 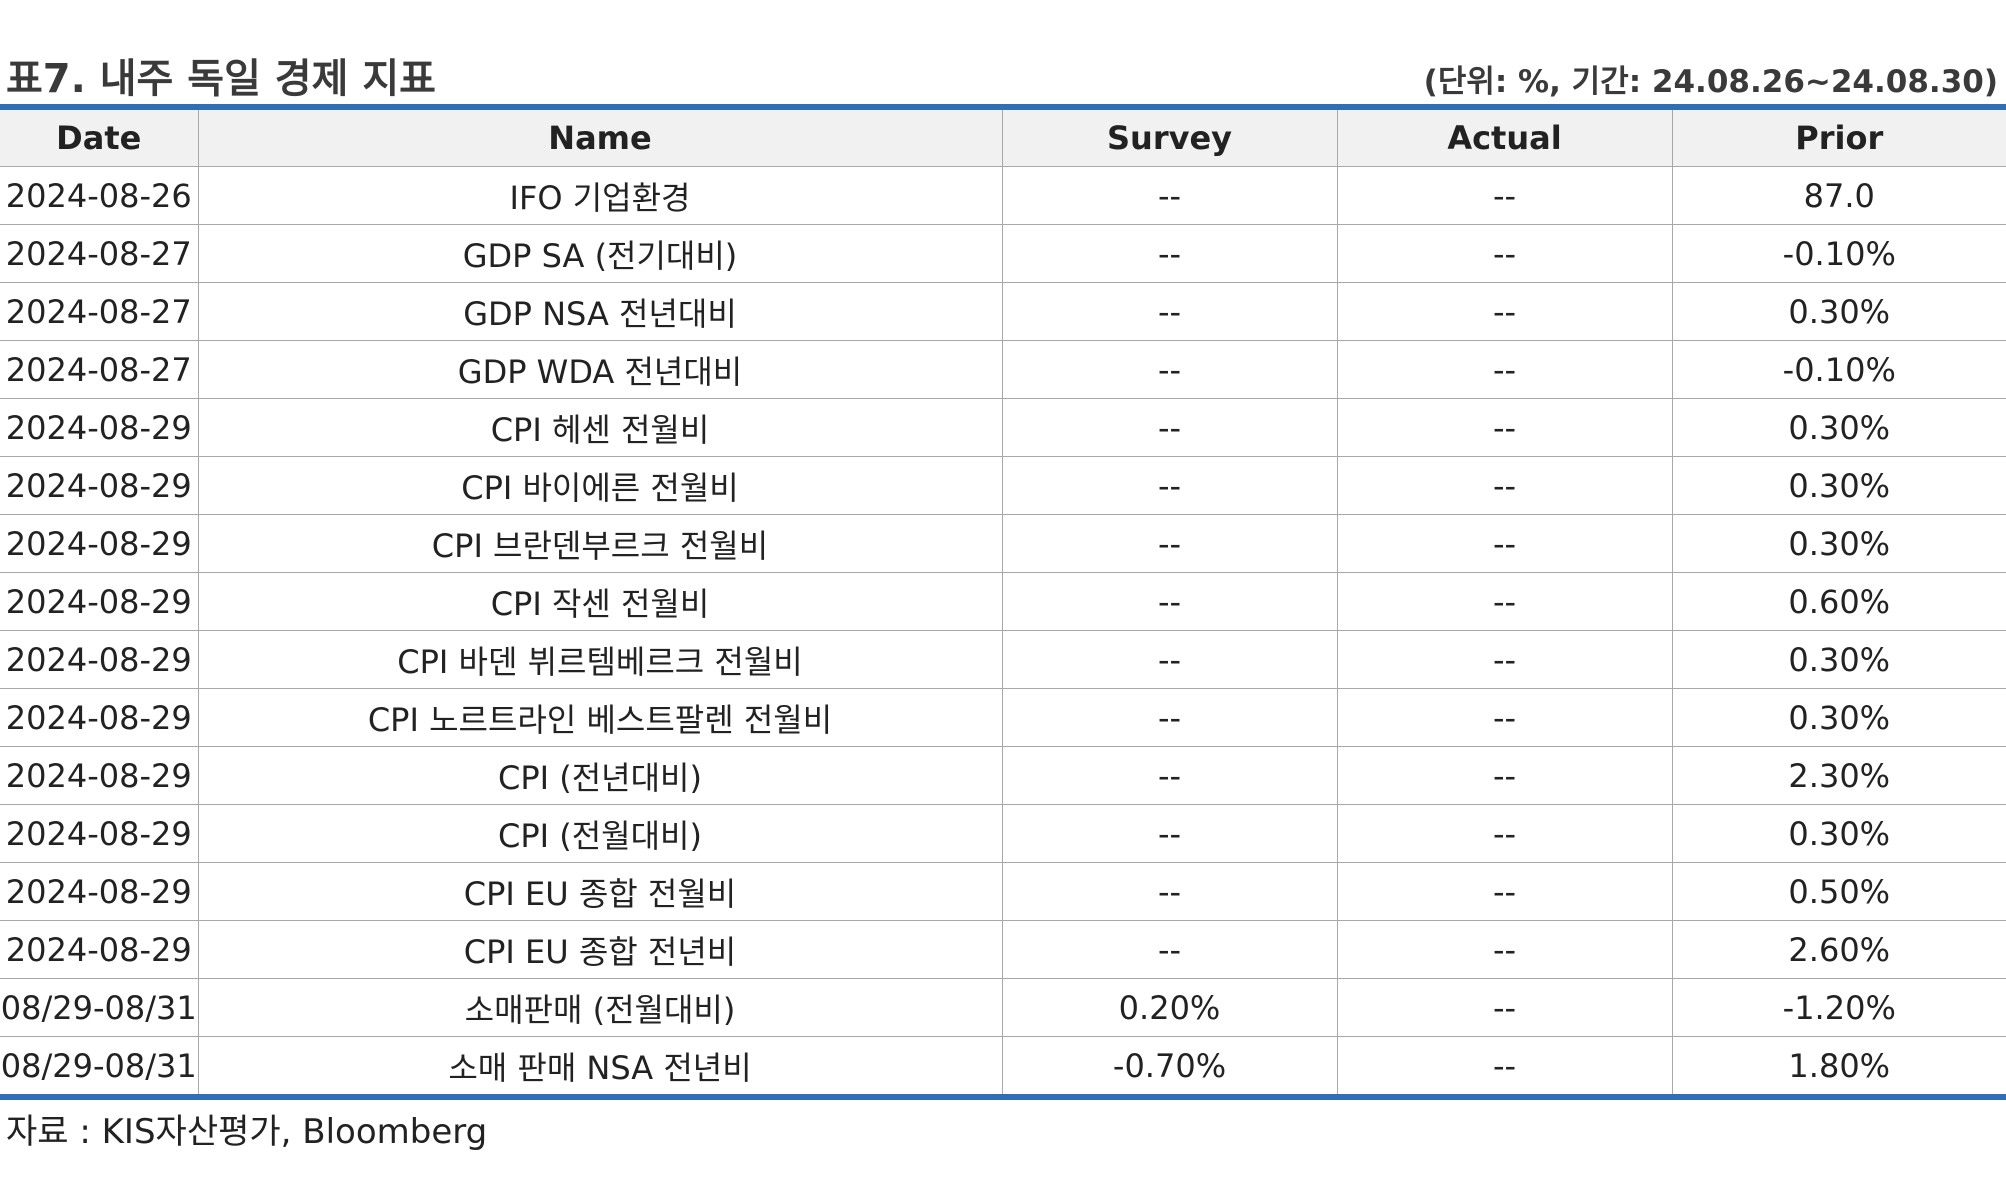 I want to click on col-header-prior: Prior, so click(x=1838, y=137).